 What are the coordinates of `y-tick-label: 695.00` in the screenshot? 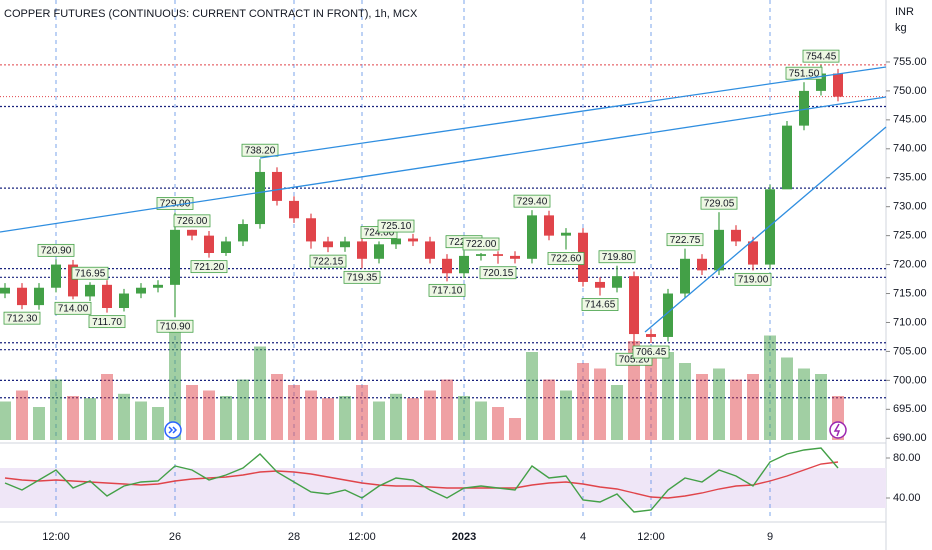 It's located at (910, 409).